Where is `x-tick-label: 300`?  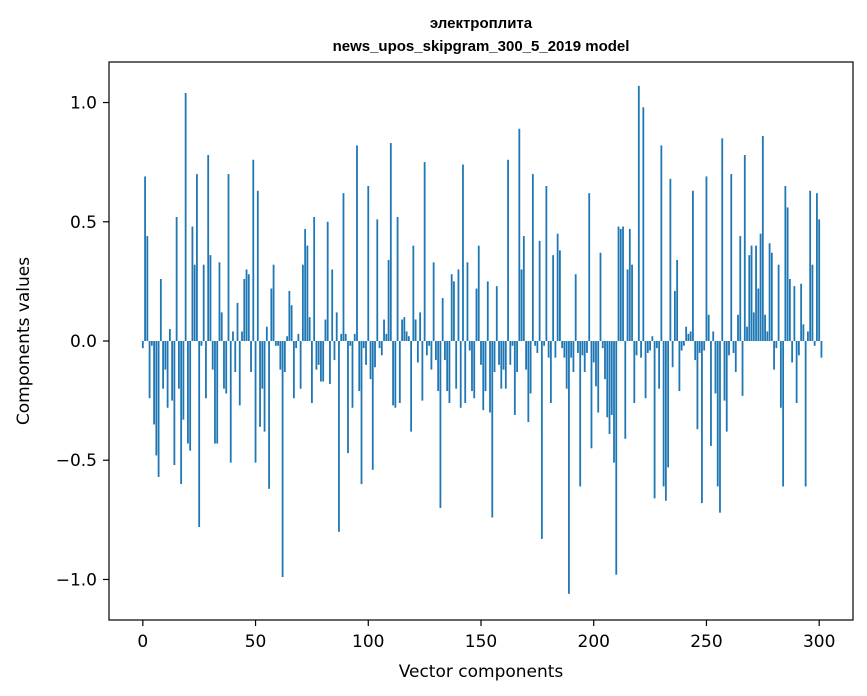 x-tick-label: 300 is located at coordinates (819, 642).